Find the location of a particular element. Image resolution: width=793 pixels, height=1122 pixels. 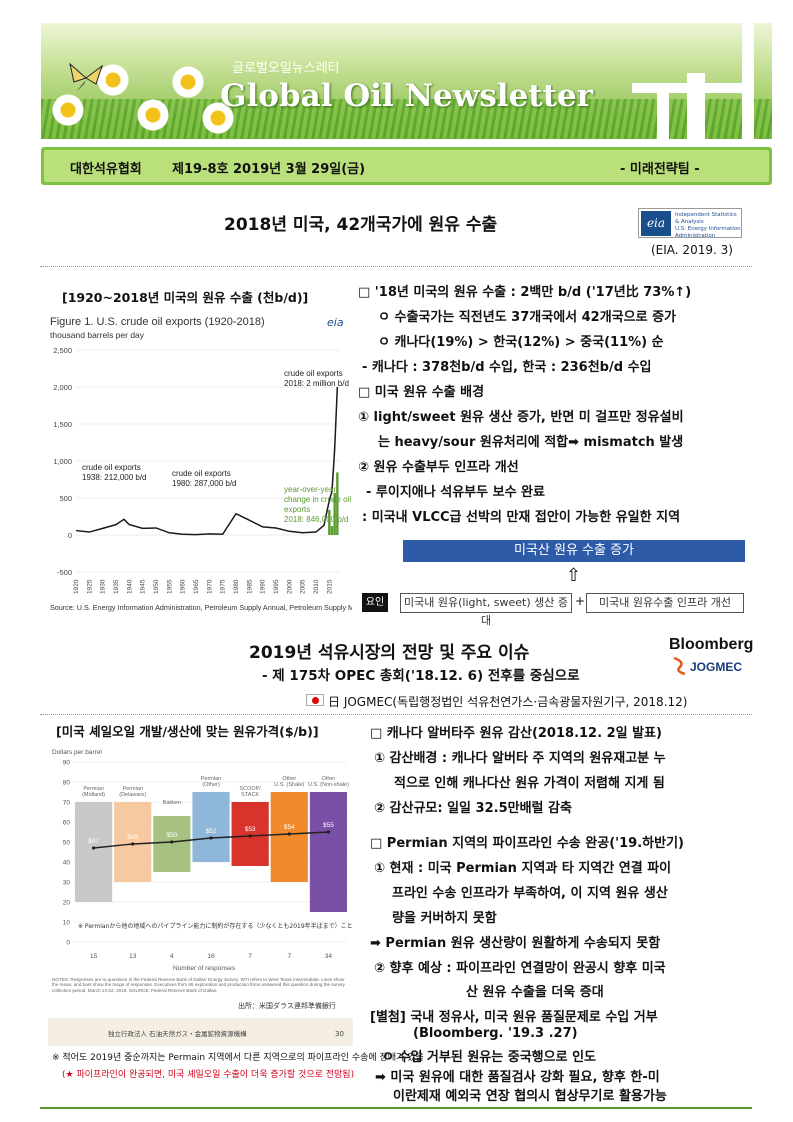

x-tick-label: 1995 is located at coordinates (276, 586).